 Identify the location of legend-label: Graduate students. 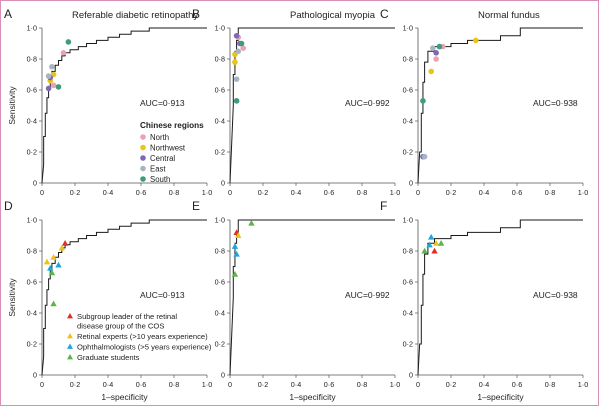
(108, 357).